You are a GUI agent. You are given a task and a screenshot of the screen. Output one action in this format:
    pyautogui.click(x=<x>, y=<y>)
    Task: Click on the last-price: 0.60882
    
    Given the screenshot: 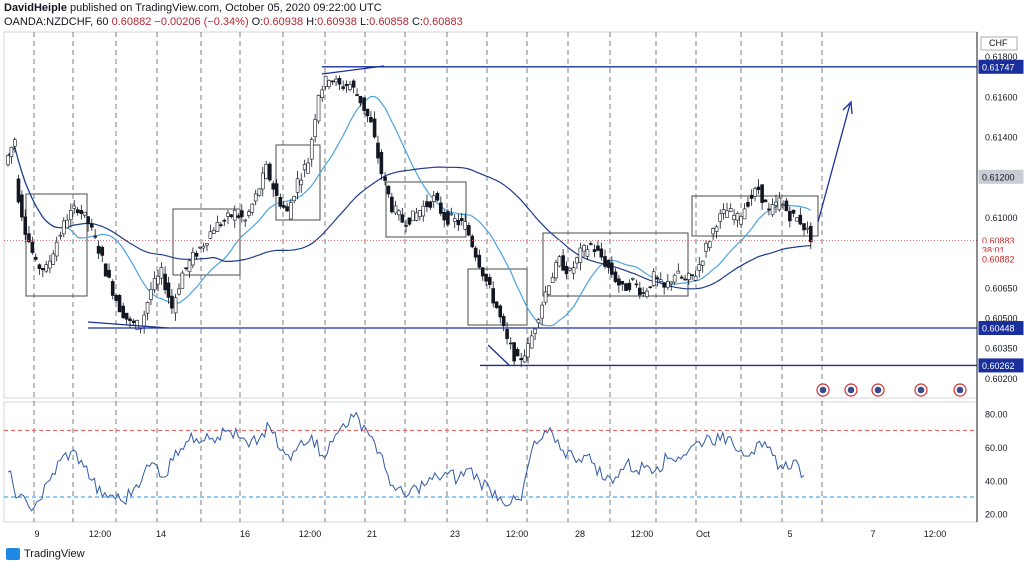 What is the action you would take?
    pyautogui.click(x=131, y=22)
    